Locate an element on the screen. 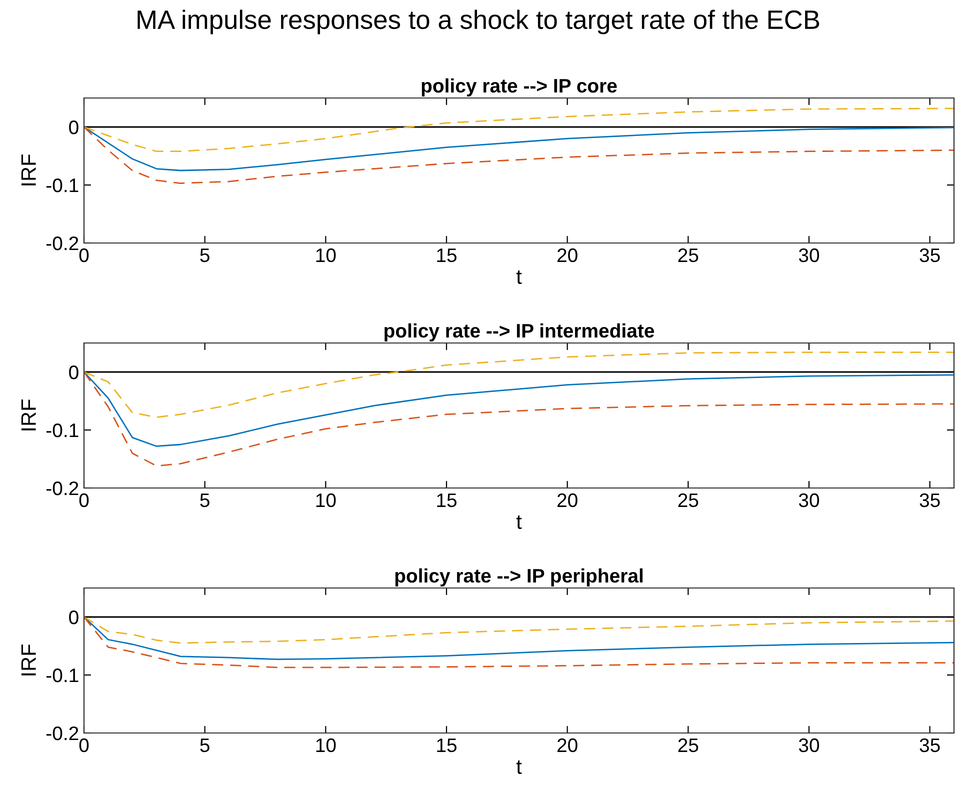  chart-title: policy rate --> IP peripheral is located at coordinates (519, 577).